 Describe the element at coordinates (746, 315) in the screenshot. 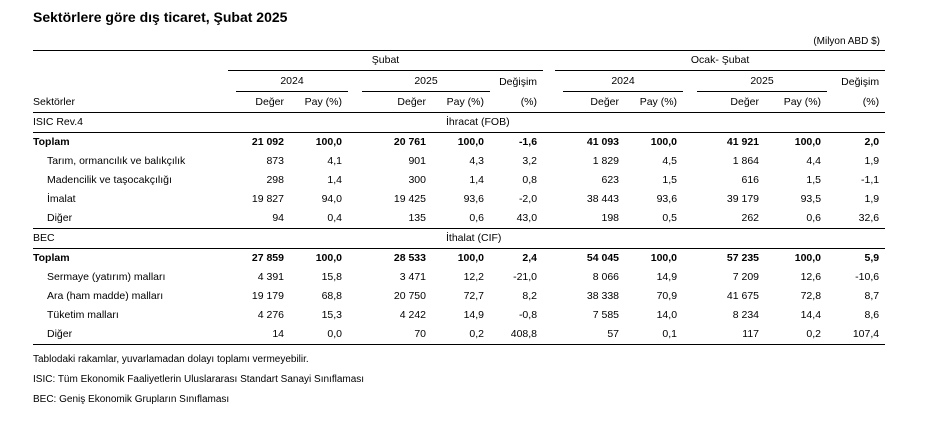

I see `cell-value: 8 234` at that location.